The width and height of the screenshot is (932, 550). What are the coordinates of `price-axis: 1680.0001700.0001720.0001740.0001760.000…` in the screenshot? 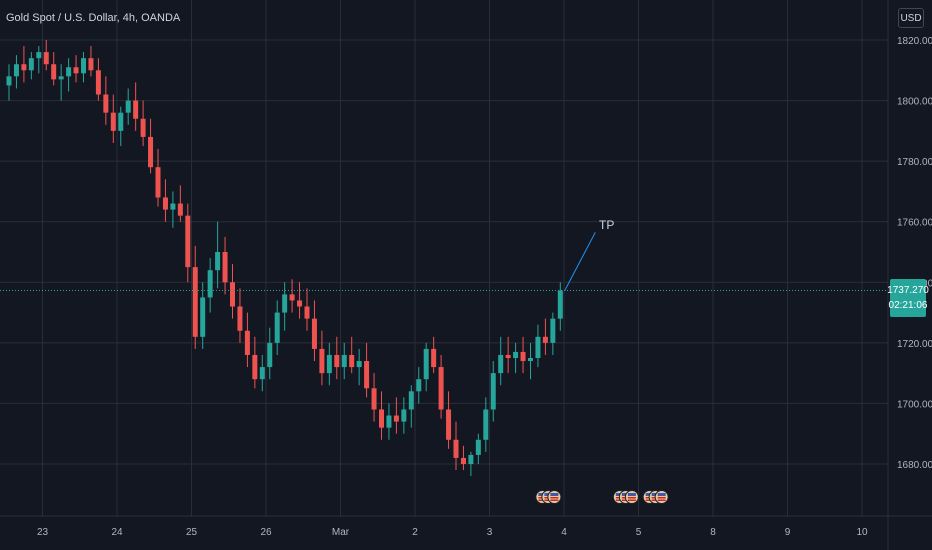 It's located at (909, 275).